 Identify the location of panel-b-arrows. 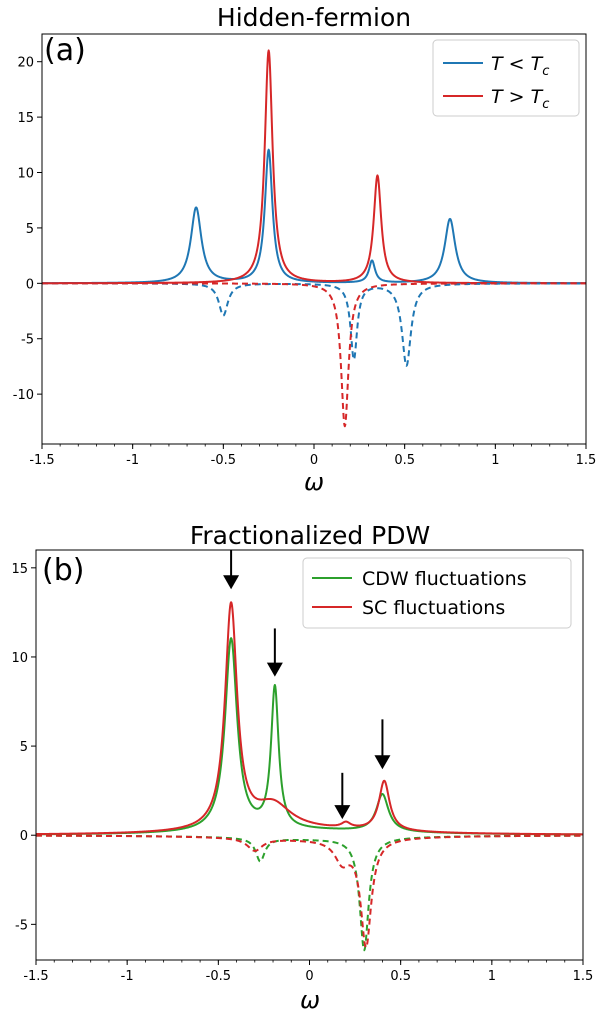
(307, 685).